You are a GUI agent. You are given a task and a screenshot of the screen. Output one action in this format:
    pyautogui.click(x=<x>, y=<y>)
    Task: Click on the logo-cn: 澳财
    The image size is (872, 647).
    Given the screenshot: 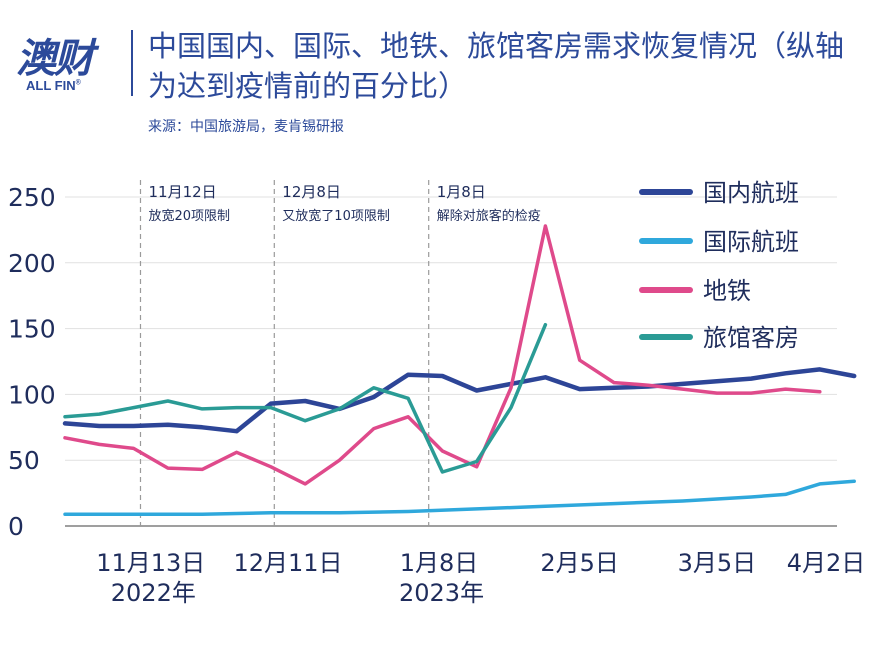 What is the action you would take?
    pyautogui.click(x=55, y=59)
    